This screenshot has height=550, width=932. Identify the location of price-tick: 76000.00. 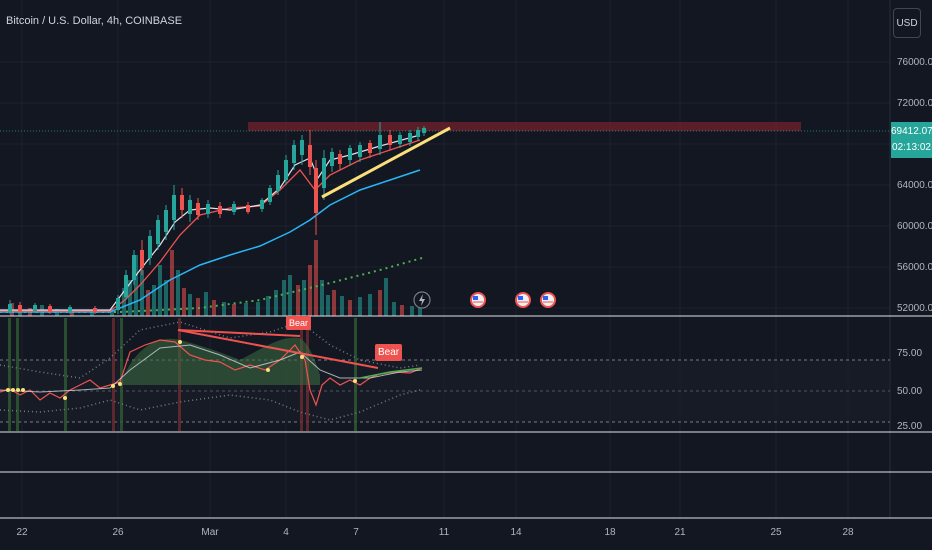
(914, 62).